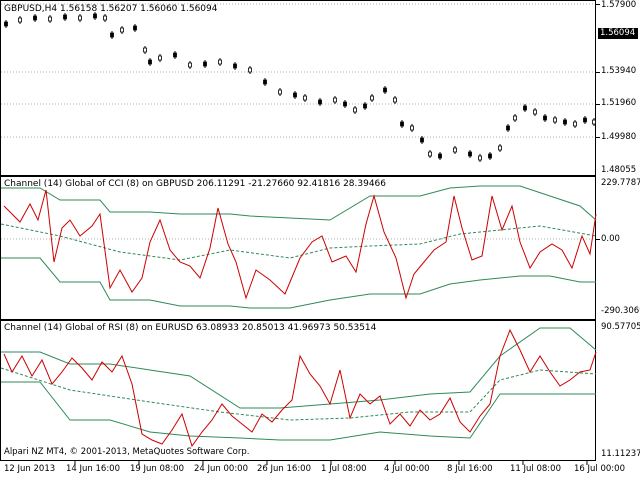  What do you see at coordinates (620, 183) in the screenshot?
I see `cci-scale-label: 229.7787` at bounding box center [620, 183].